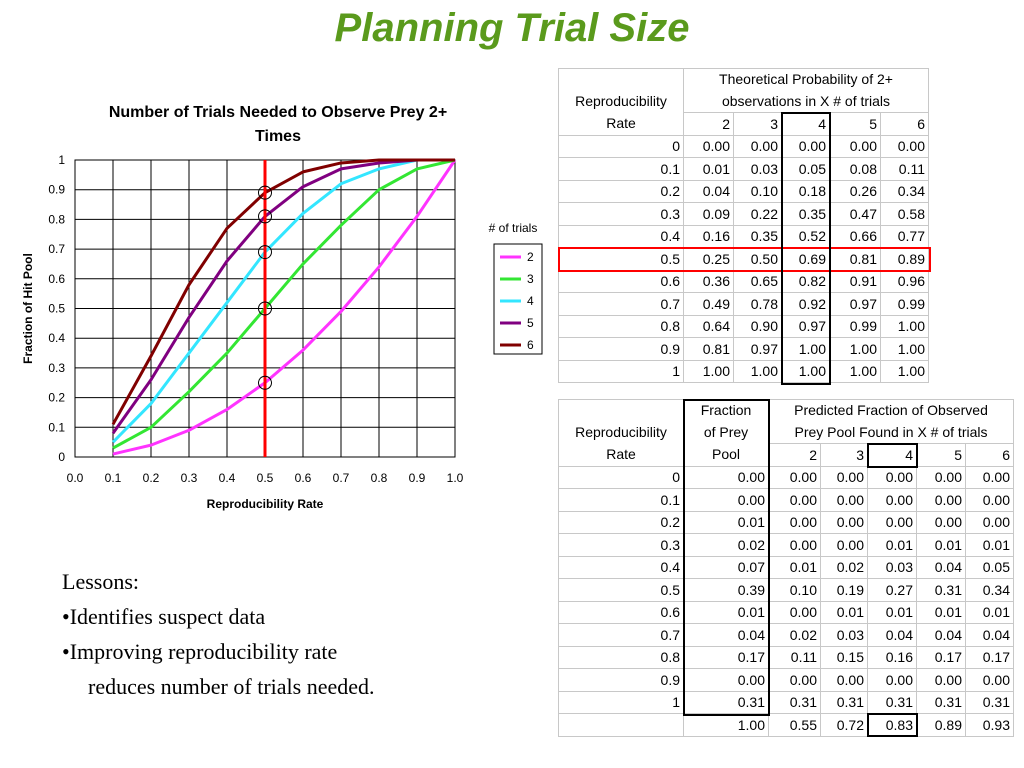 Image resolution: width=1024 pixels, height=768 pixels. I want to click on x-tick-label: 0.0, so click(75, 478).